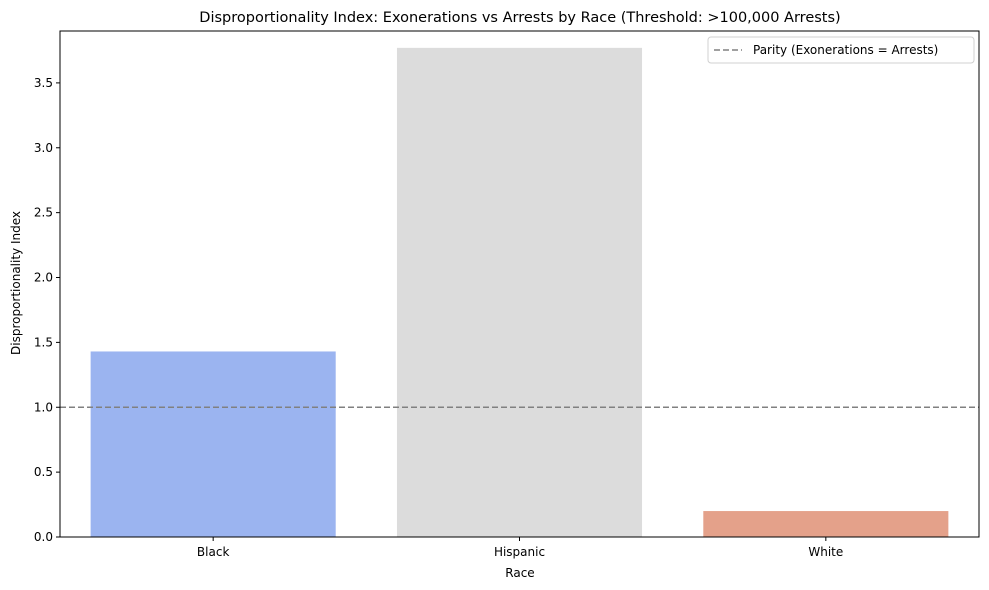 This screenshot has width=989, height=590. What do you see at coordinates (16, 283) in the screenshot?
I see `y-axis-label: Disproportionality Index` at bounding box center [16, 283].